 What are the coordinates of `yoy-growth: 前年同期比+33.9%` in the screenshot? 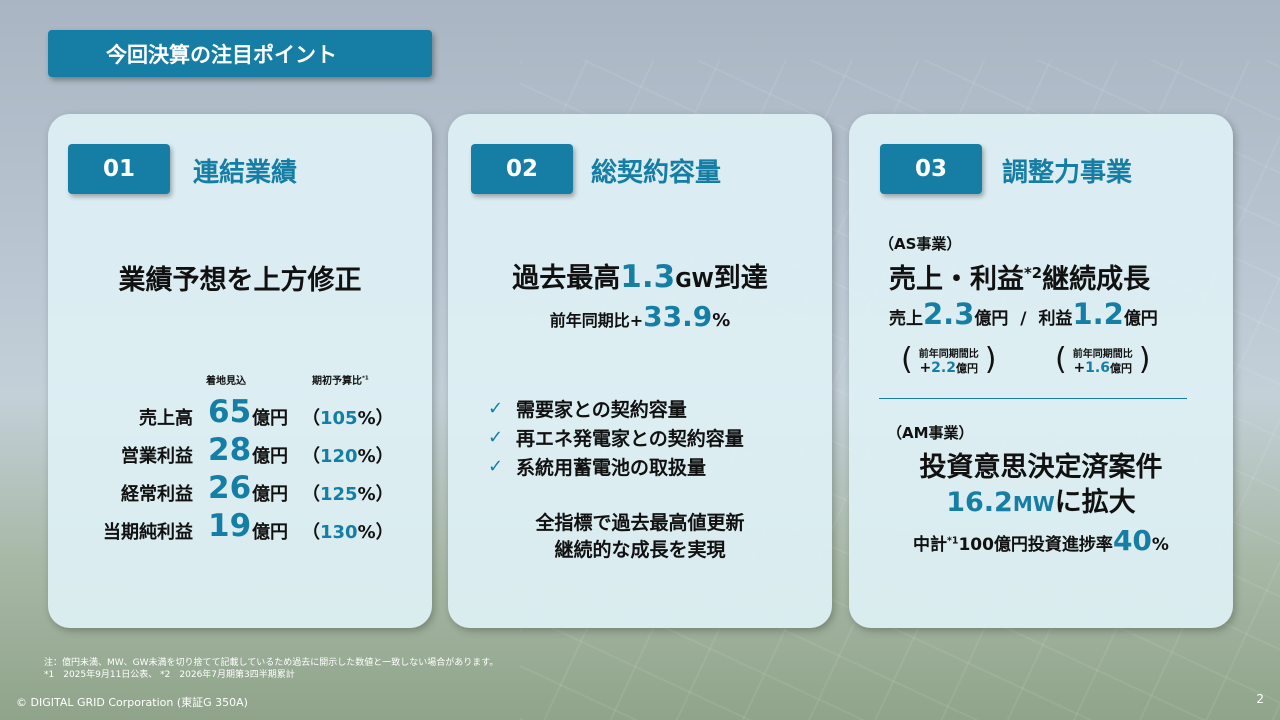 It's located at (640, 316).